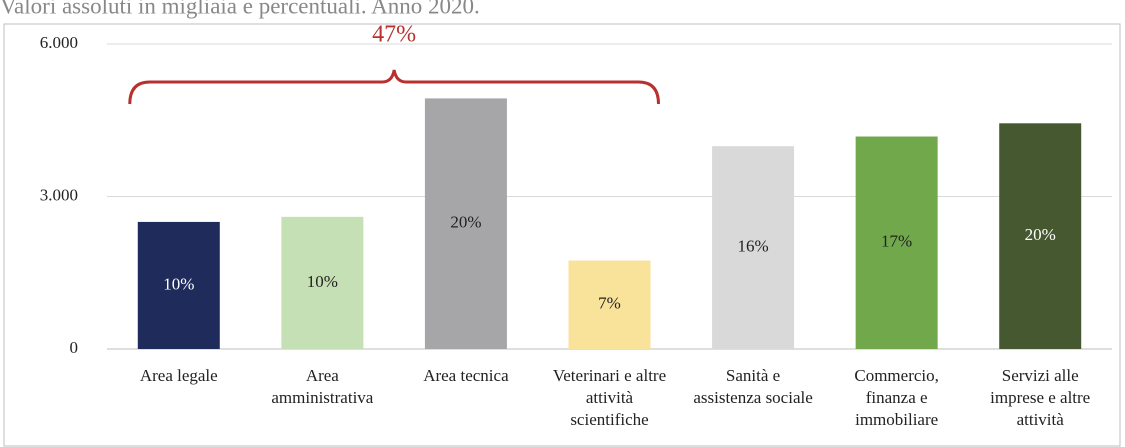 The height and width of the screenshot is (447, 1125). Describe the element at coordinates (74, 347) in the screenshot. I see `y-tick-label: 0` at that location.